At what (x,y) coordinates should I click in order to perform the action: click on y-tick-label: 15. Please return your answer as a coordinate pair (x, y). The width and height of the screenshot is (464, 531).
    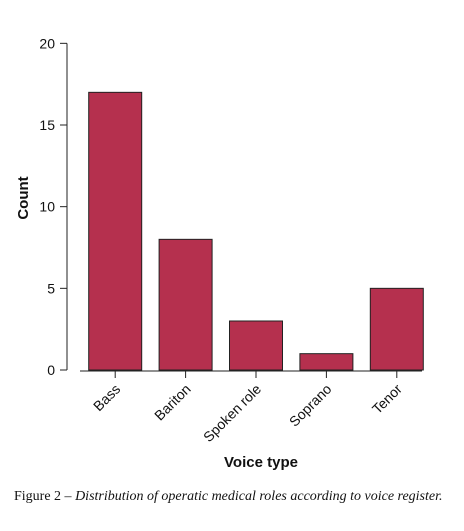
    Looking at the image, I should click on (47, 125).